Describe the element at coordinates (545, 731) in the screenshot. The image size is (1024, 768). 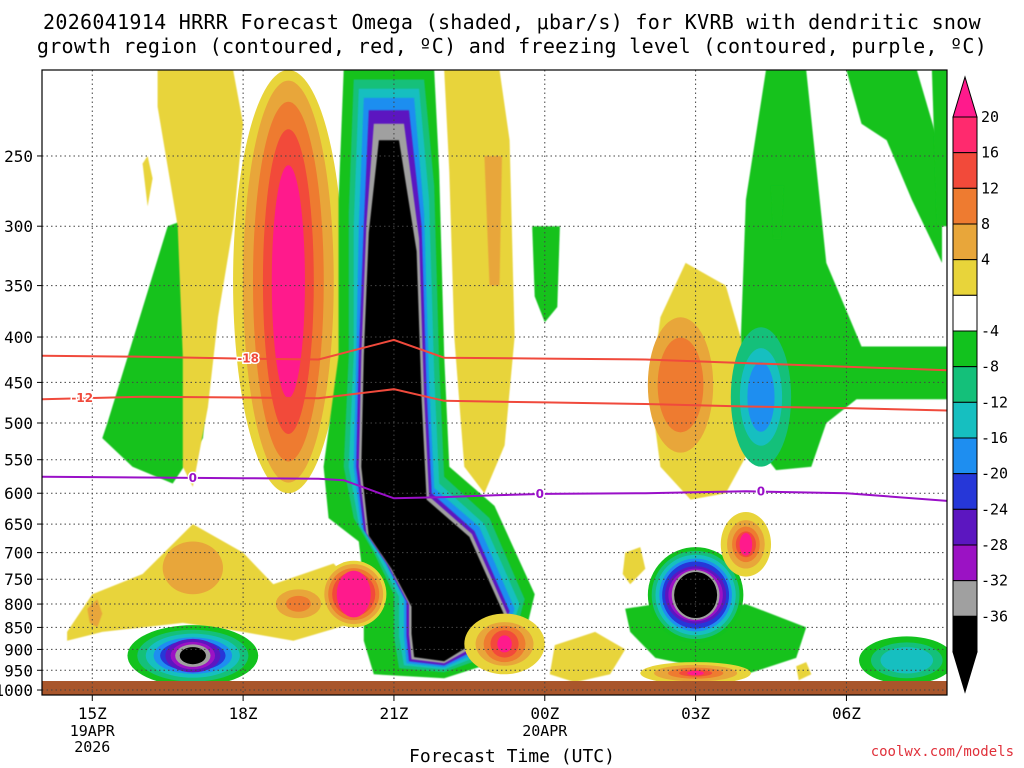
I see `x-tick-sublabel: 20APR` at that location.